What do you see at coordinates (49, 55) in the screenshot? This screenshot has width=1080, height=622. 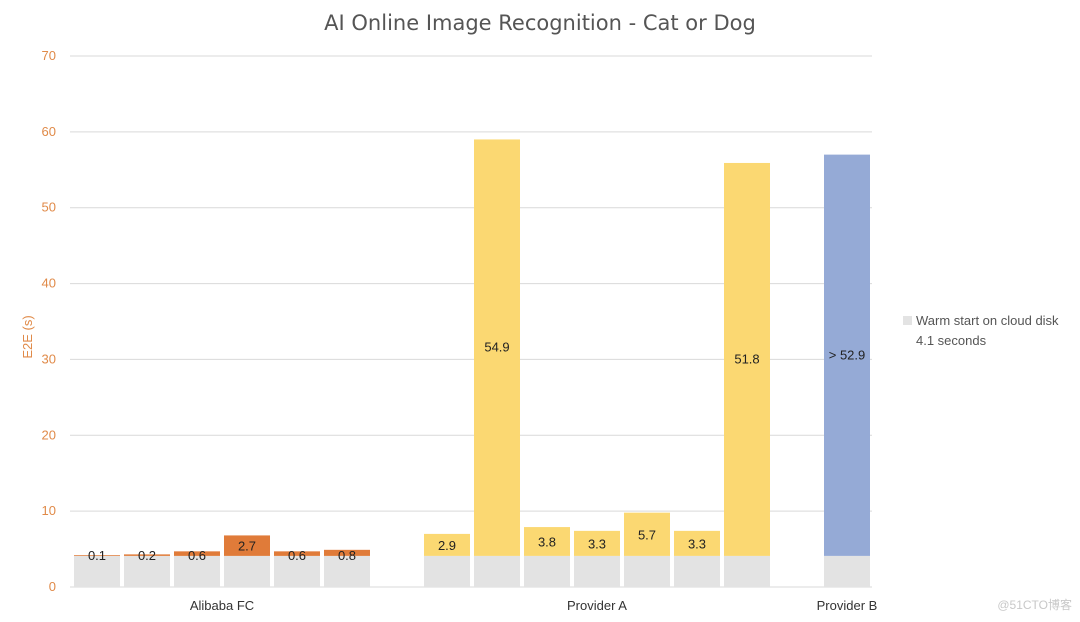 I see `y-tick-label: 70` at bounding box center [49, 55].